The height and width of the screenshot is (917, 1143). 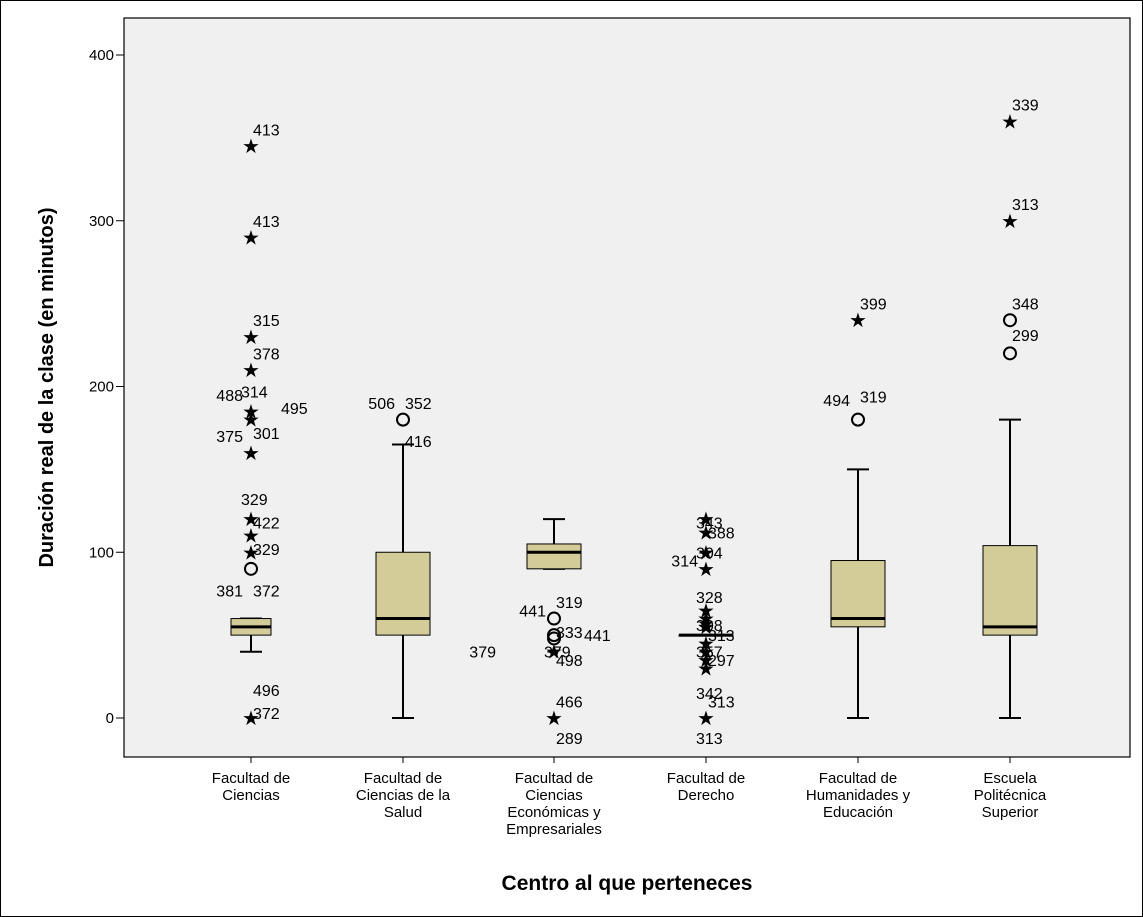 I want to click on x-tick-label: Salud, so click(x=403, y=812).